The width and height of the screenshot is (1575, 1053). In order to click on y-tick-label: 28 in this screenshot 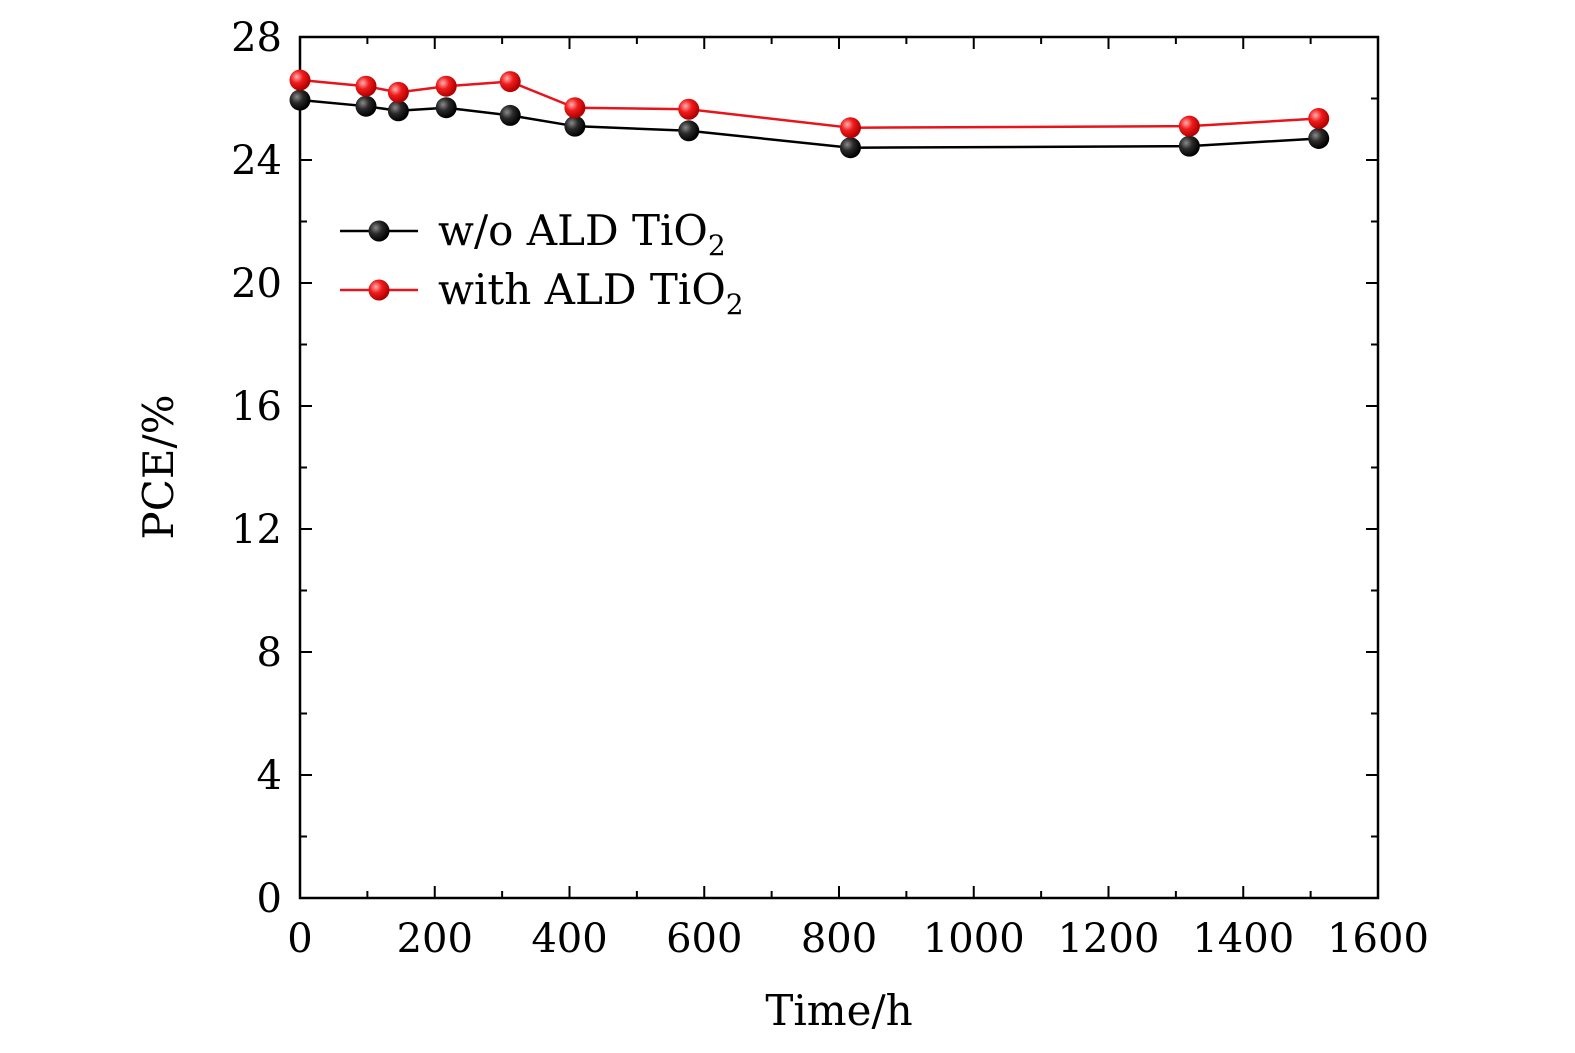, I will do `click(256, 38)`.